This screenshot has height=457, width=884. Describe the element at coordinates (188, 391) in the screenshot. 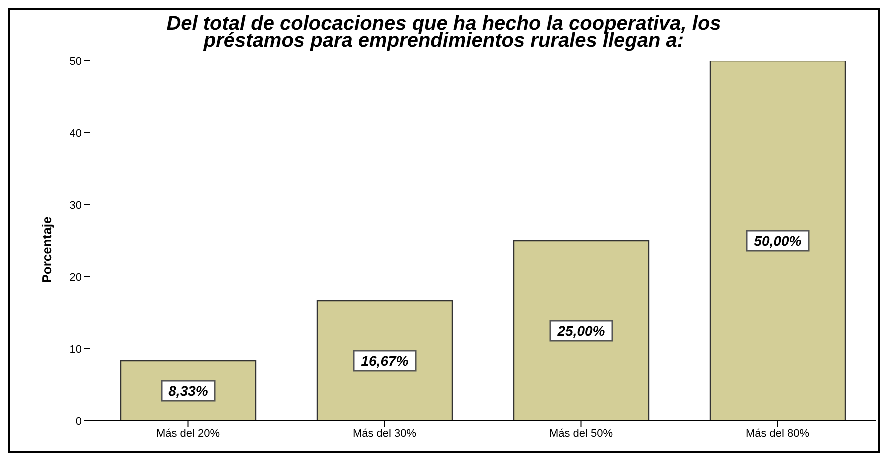

I see `data-label: 8,33%` at that location.